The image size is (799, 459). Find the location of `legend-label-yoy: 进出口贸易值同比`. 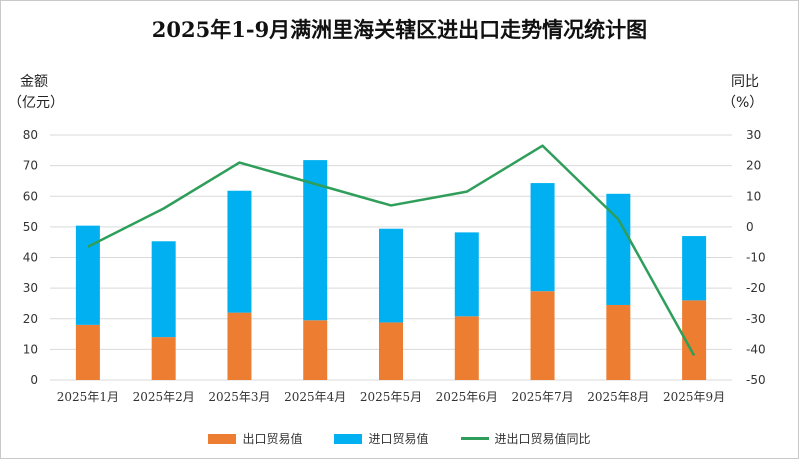

legend-label-yoy: 进出口贸易值同比 is located at coordinates (542, 439).